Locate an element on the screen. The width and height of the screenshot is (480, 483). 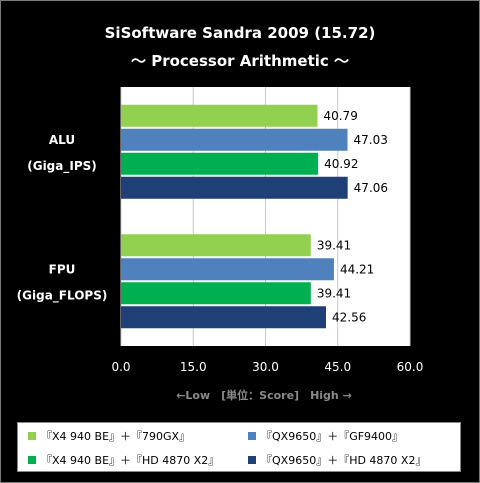
x-tick-labels: 0.0 15.0 30.0 45.0 60.0 is located at coordinates (267, 367).